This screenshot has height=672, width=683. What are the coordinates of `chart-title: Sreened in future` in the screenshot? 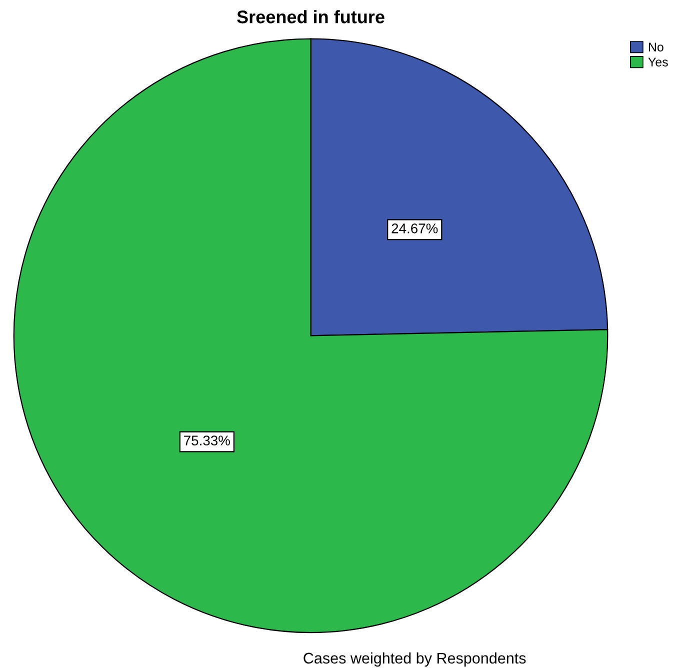 It's located at (310, 17).